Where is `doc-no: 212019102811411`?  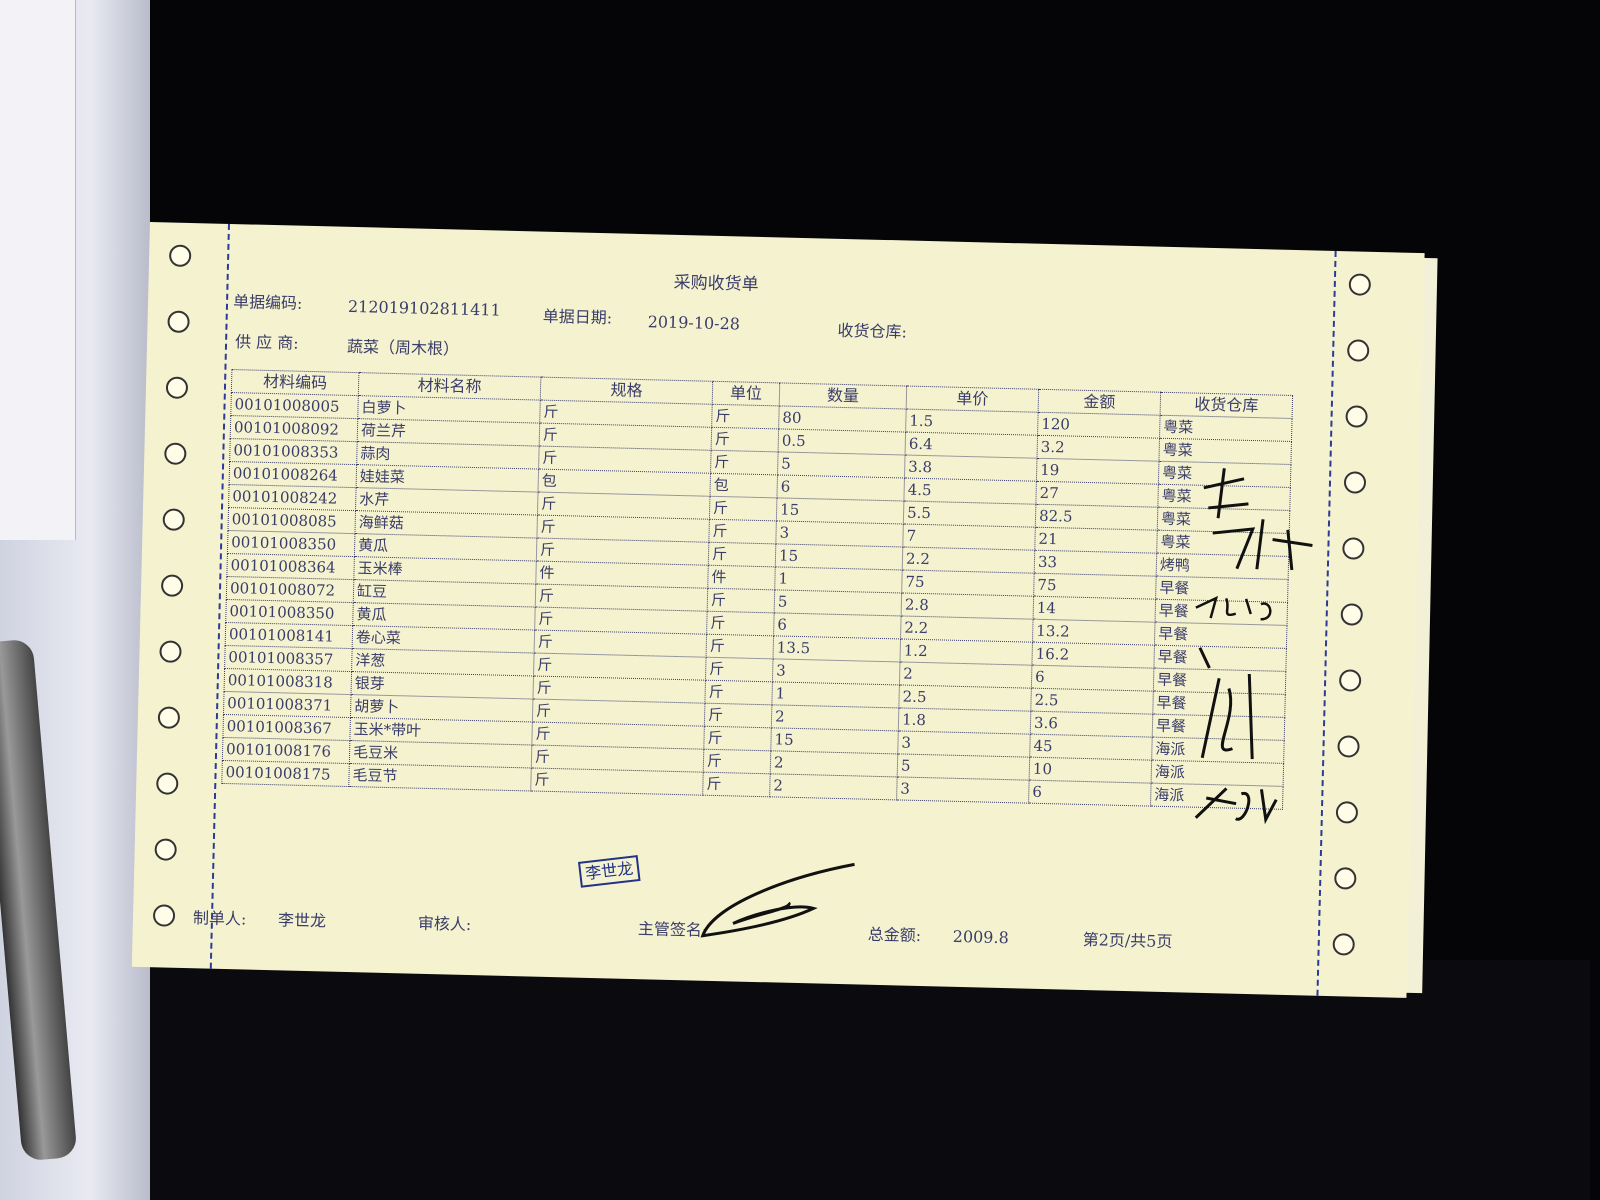 doc-no: 212019102811411 is located at coordinates (424, 308).